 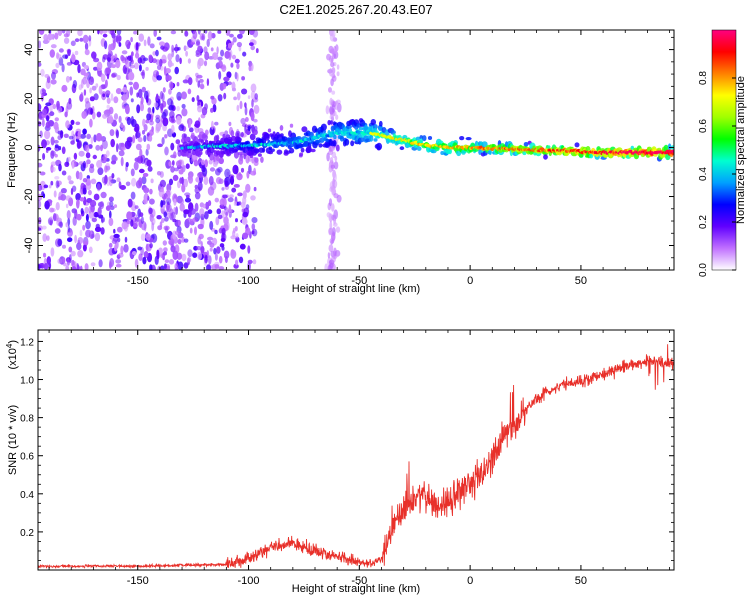 I want to click on heatmap-y-label: Frequency (Hz), so click(x=12, y=150).